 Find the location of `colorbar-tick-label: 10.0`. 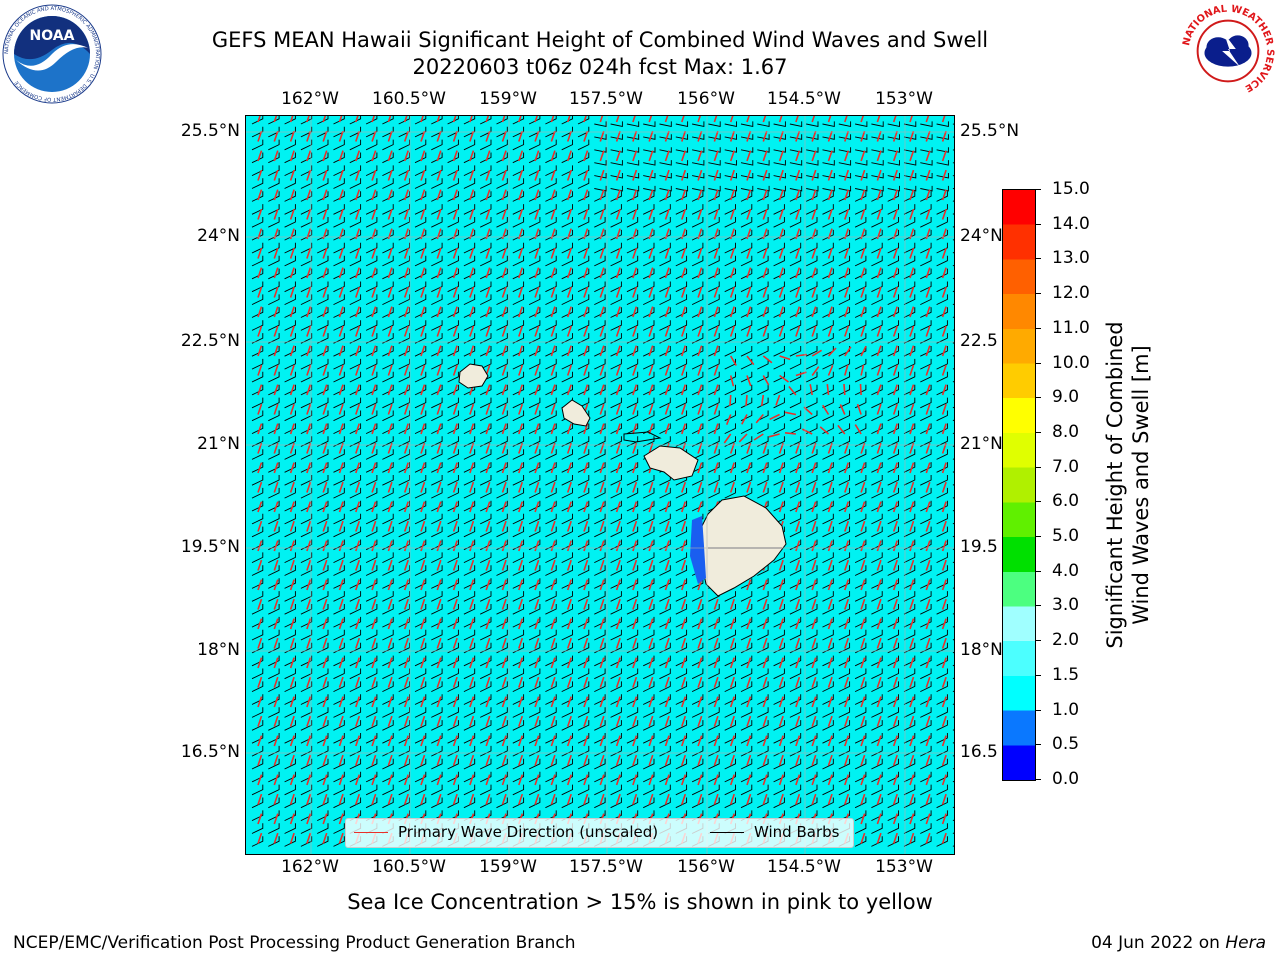

colorbar-tick-label: 10.0 is located at coordinates (1071, 362).